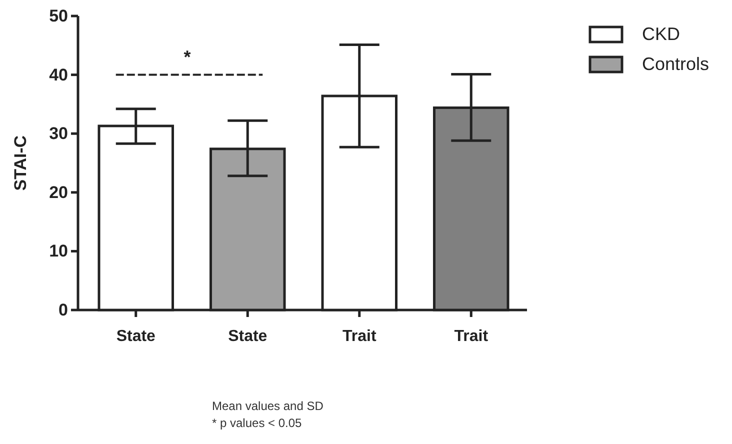 This screenshot has width=732, height=444. I want to click on y-tick-label: 20, so click(58, 192).